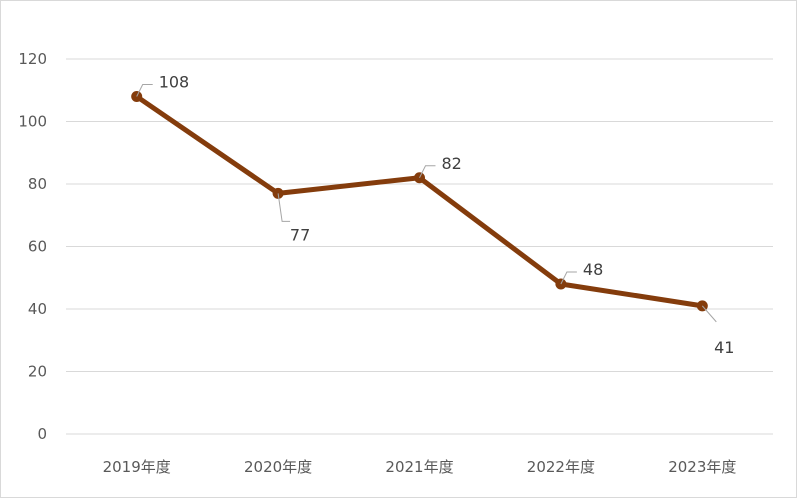 This screenshot has width=797, height=498. I want to click on y-tick-label: 60, so click(37, 247).